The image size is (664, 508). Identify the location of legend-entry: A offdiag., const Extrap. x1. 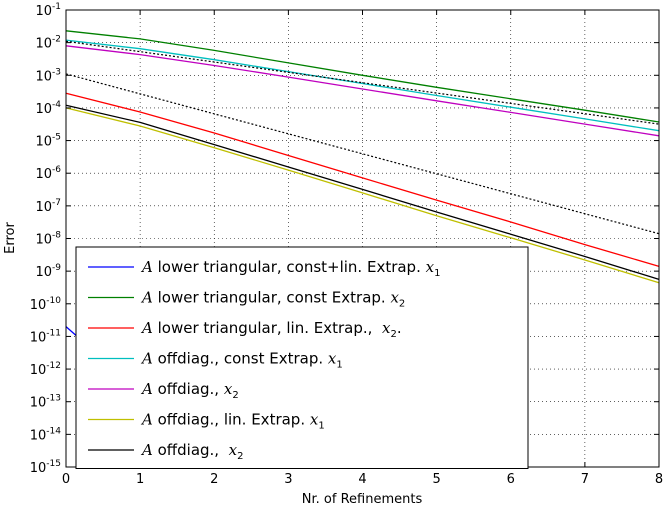
(241, 360).